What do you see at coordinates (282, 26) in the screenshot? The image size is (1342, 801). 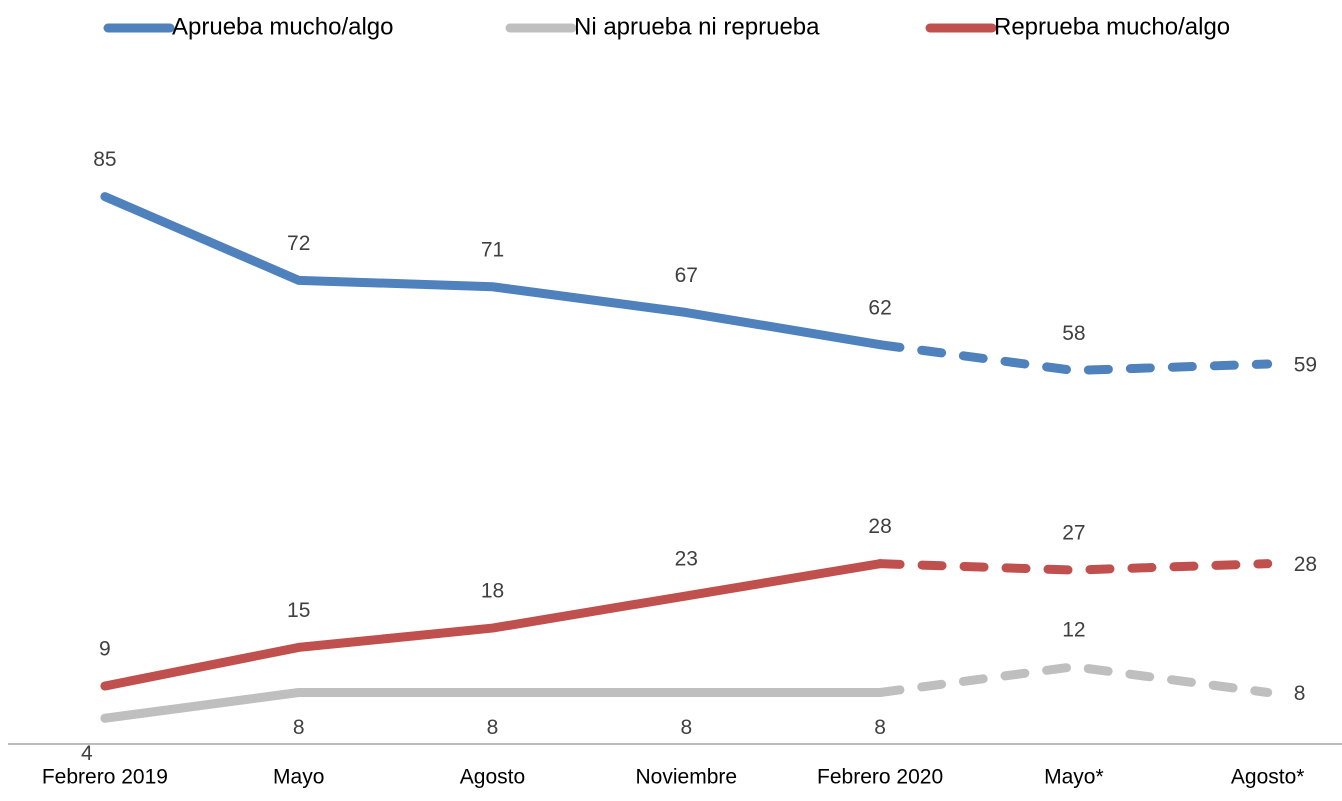 I see `legend-label: Aprueba mucho/algo` at bounding box center [282, 26].